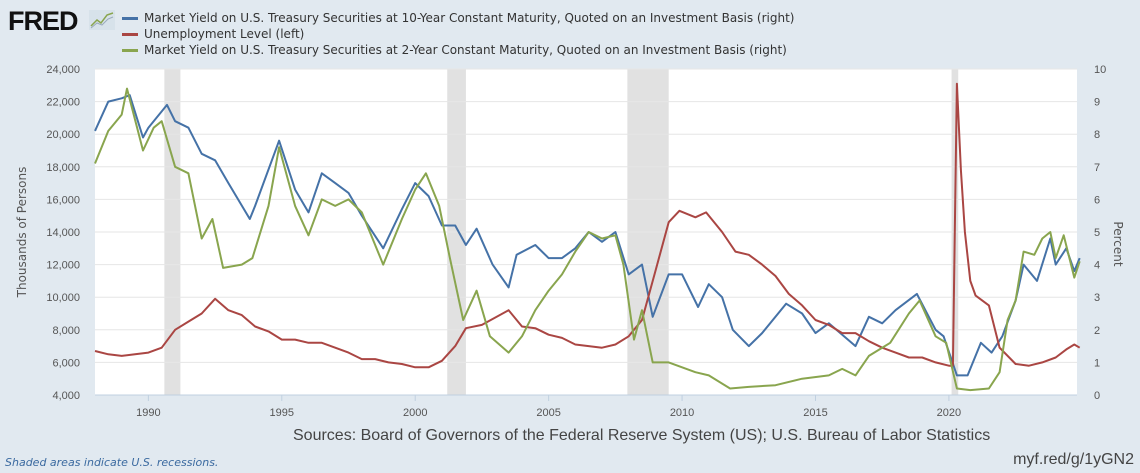 This screenshot has height=473, width=1140. I want to click on y-tick-label-left: 16,000, so click(63, 200).